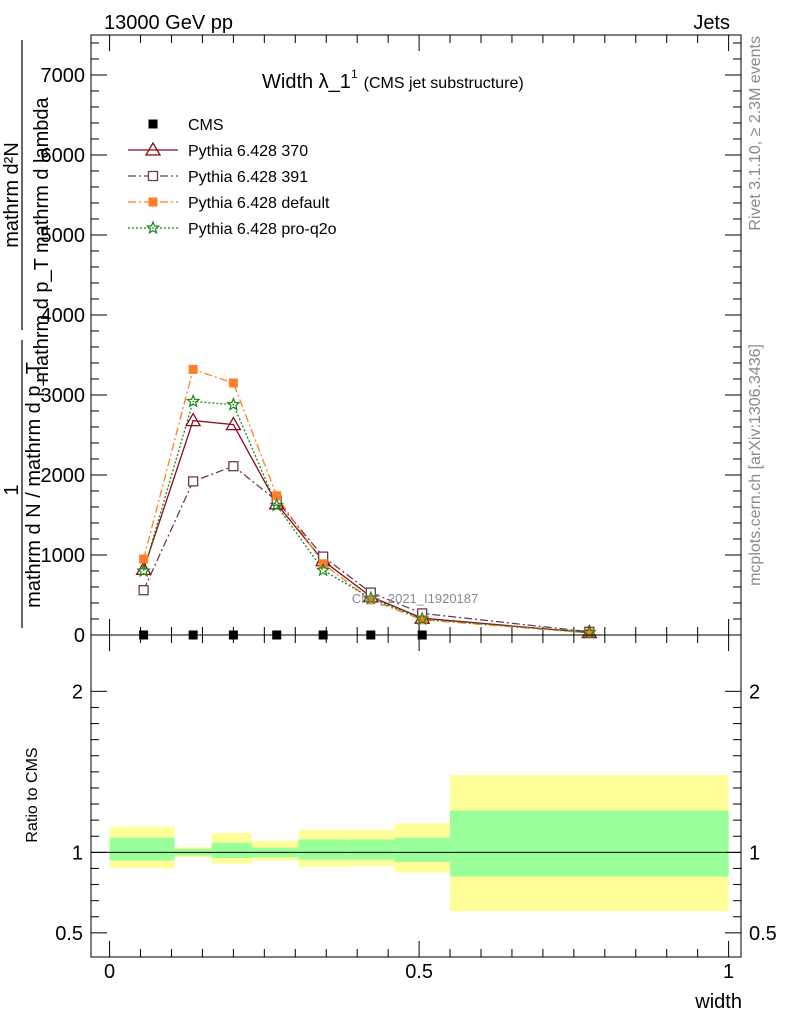 The width and height of the screenshot is (786, 1024). I want to click on main-ytick-label: 4000, so click(63, 316).